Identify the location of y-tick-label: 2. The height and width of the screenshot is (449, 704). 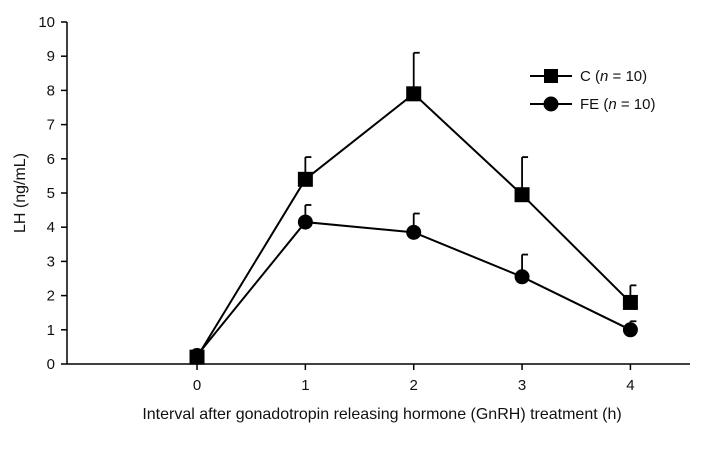
(51, 296).